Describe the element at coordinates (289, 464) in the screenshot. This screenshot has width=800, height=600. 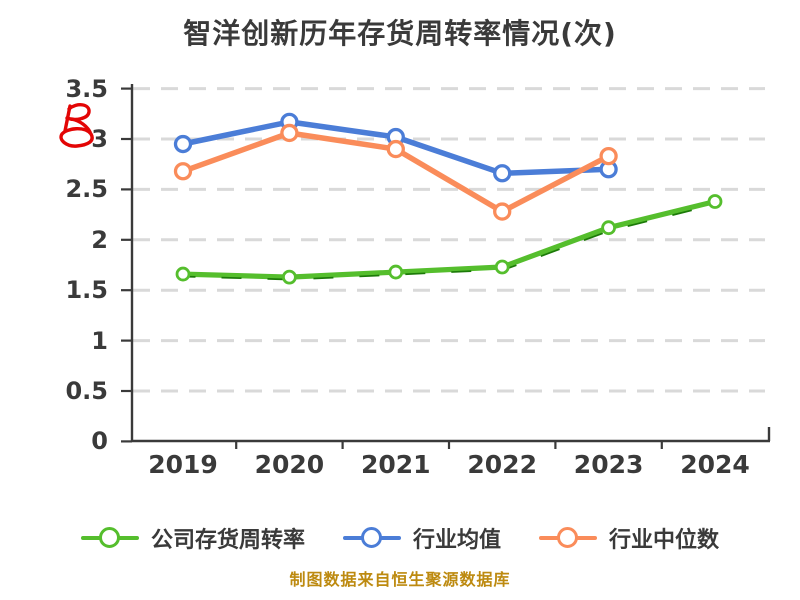
I see `x-tick-label: 2020` at that location.